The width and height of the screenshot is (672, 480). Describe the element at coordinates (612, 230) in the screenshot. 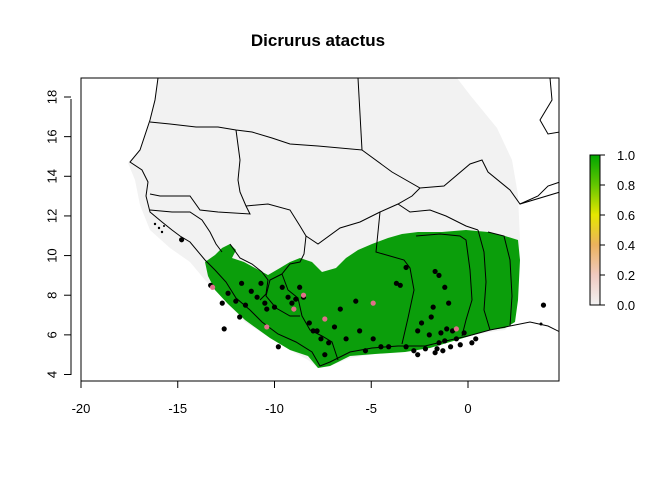

I see `legend: 0.0 0.2 0.4 0.6 0.8 1.0` at that location.